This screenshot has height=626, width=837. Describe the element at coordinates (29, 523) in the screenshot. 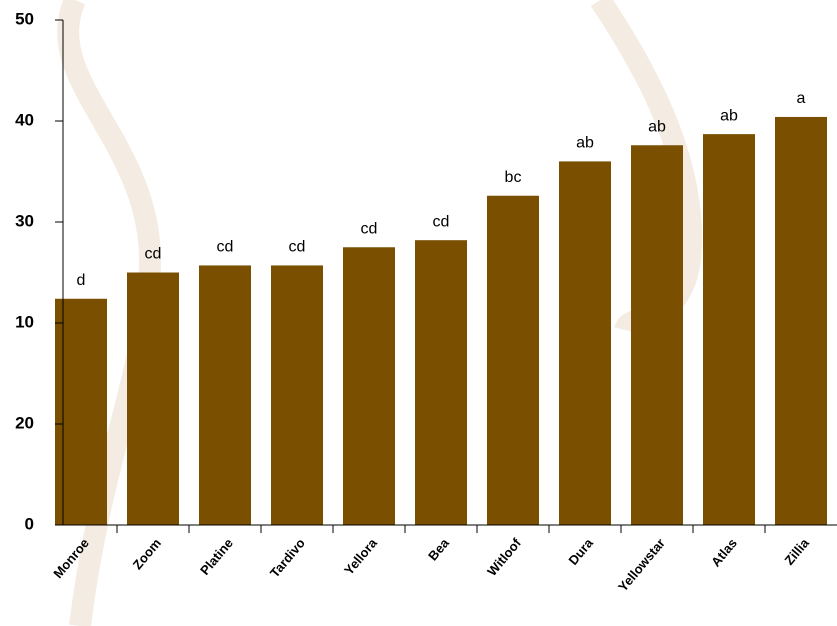

I see `y-tick-label: 0` at that location.